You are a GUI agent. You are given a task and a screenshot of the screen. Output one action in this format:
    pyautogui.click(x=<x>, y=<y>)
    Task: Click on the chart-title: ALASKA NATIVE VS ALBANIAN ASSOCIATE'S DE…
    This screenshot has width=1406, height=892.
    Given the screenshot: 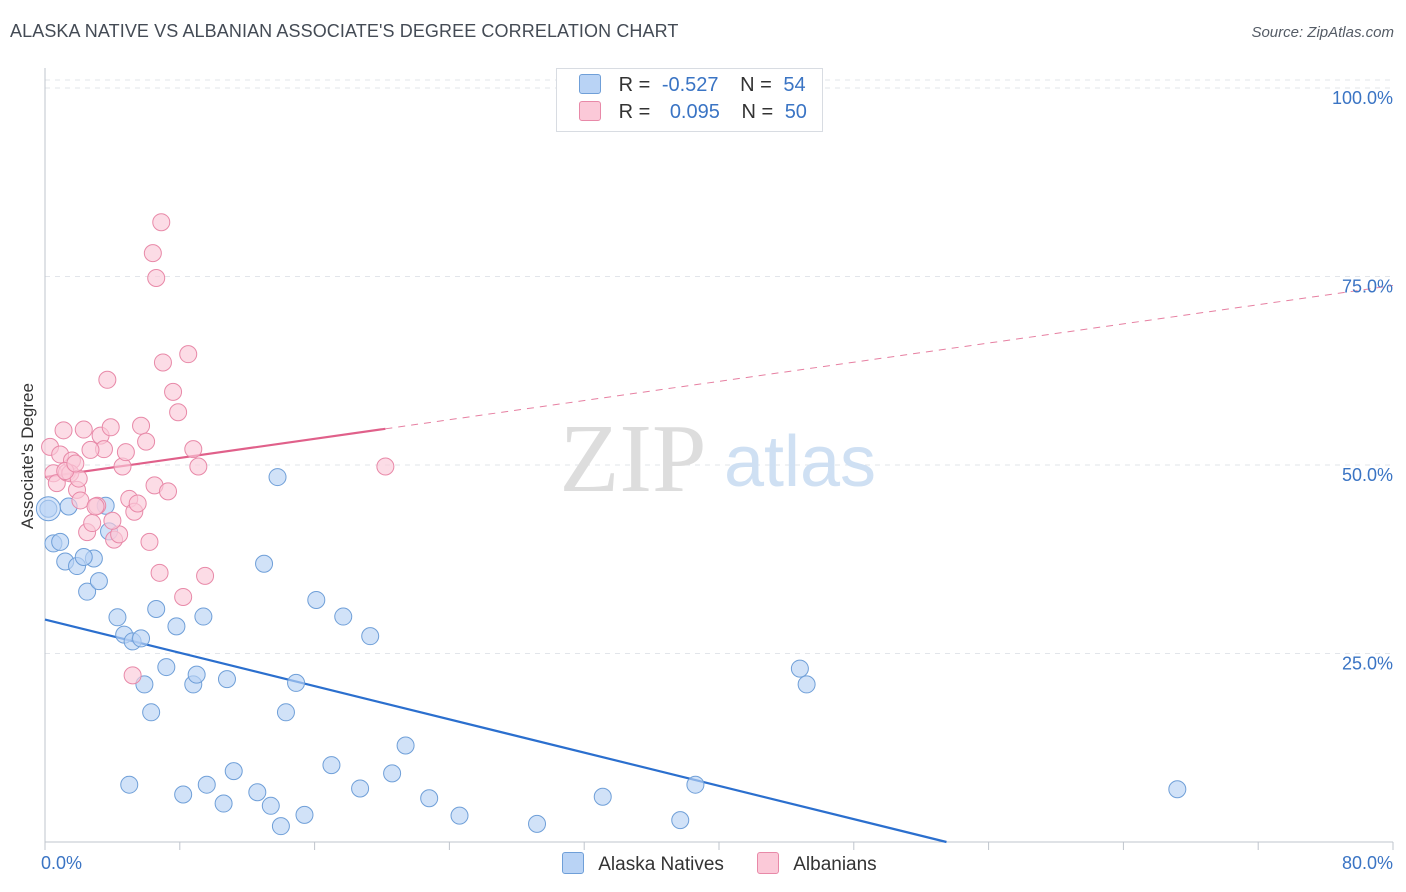 What is the action you would take?
    pyautogui.click(x=344, y=31)
    